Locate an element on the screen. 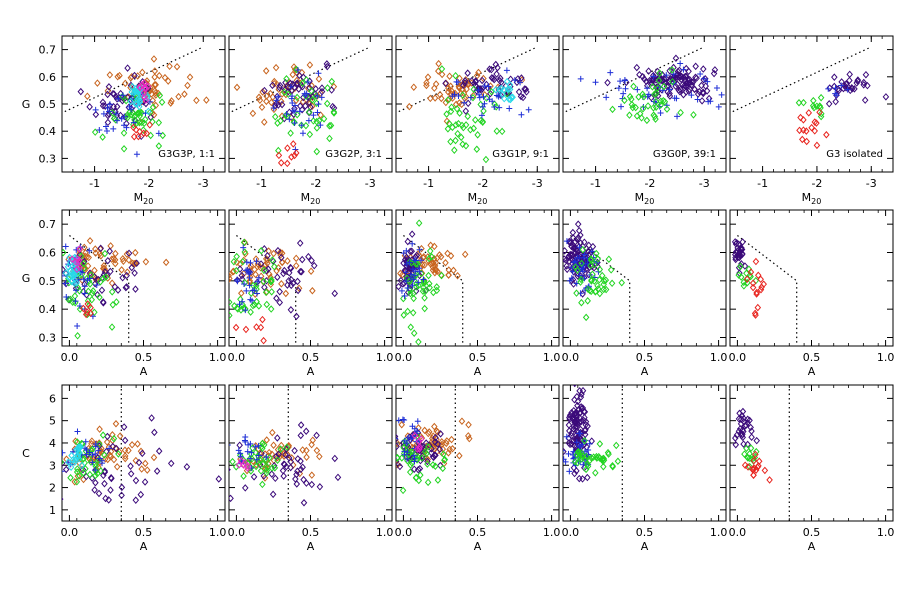  y-tick-label: 6 is located at coordinates (52, 398).